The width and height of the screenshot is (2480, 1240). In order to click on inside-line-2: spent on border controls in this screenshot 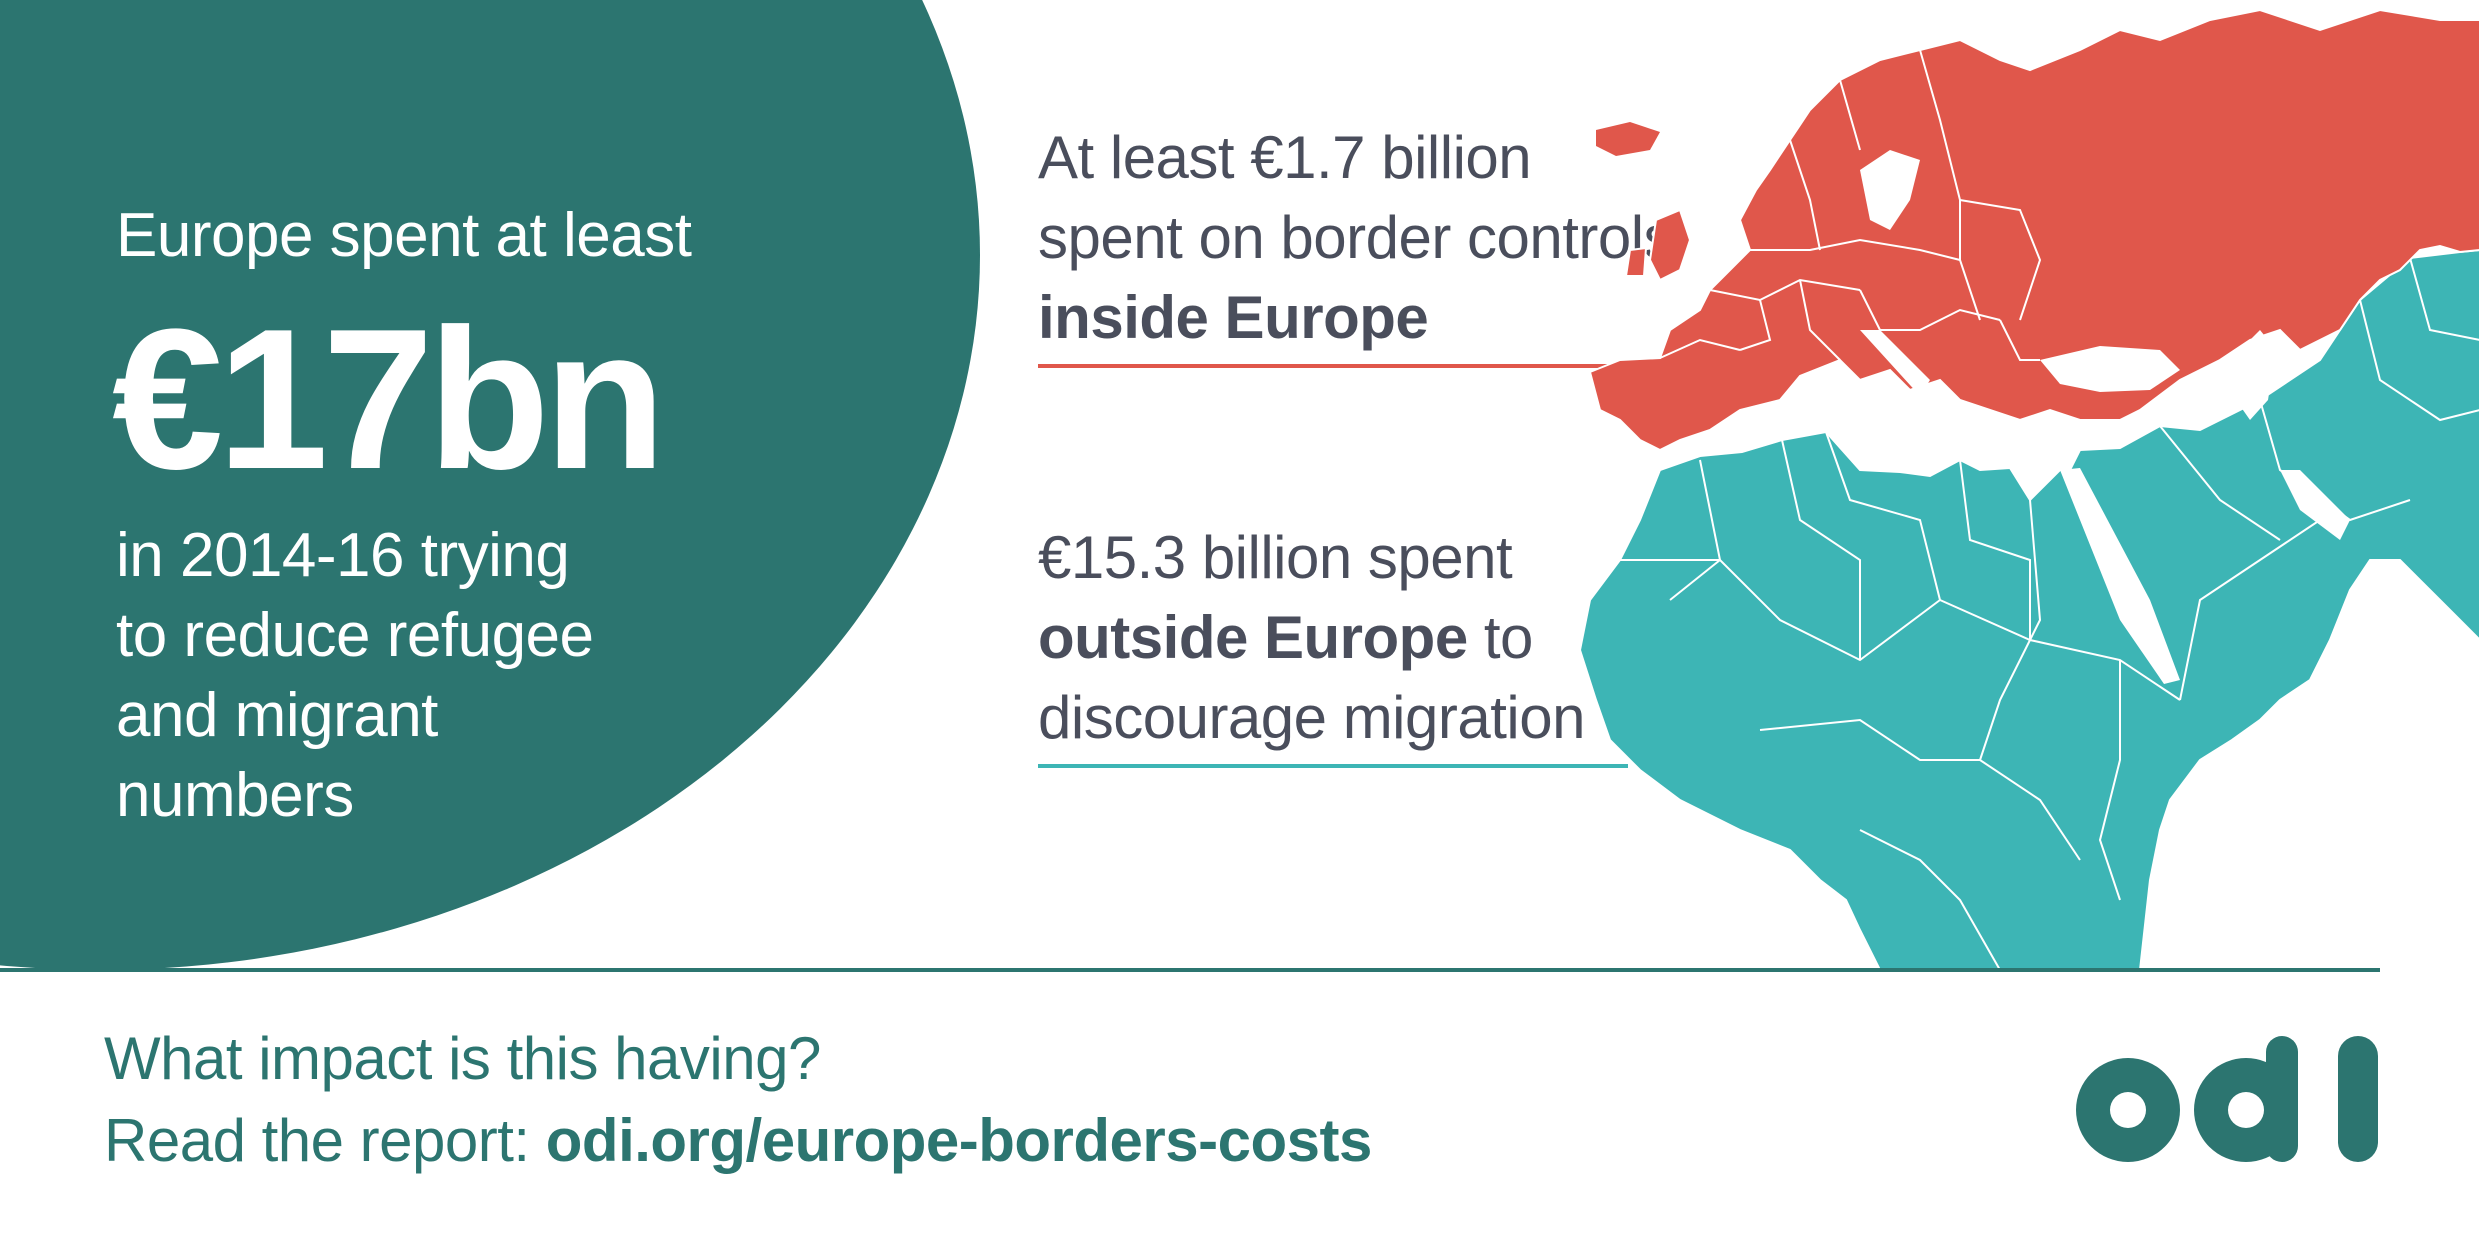, I will do `click(1356, 237)`.